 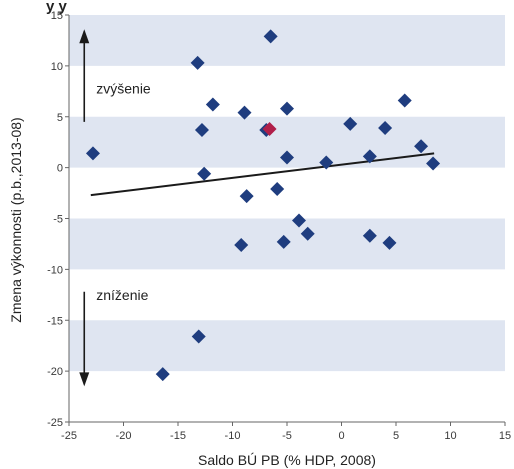 I want to click on y-tick-label: 15, so click(x=57, y=16).